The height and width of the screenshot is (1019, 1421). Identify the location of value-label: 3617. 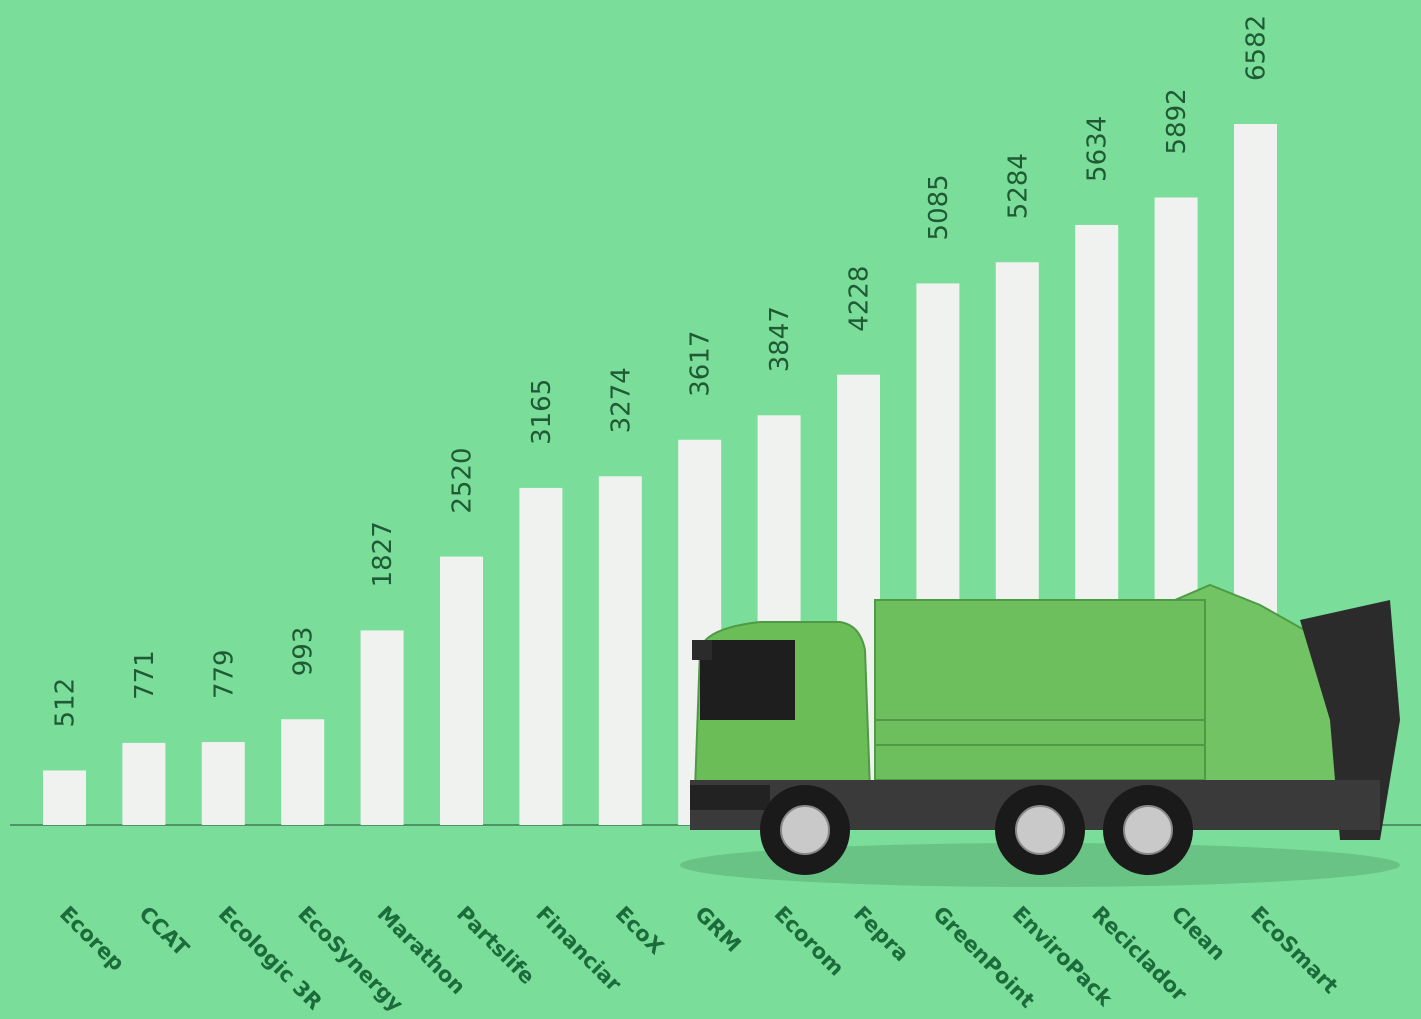
(701, 364).